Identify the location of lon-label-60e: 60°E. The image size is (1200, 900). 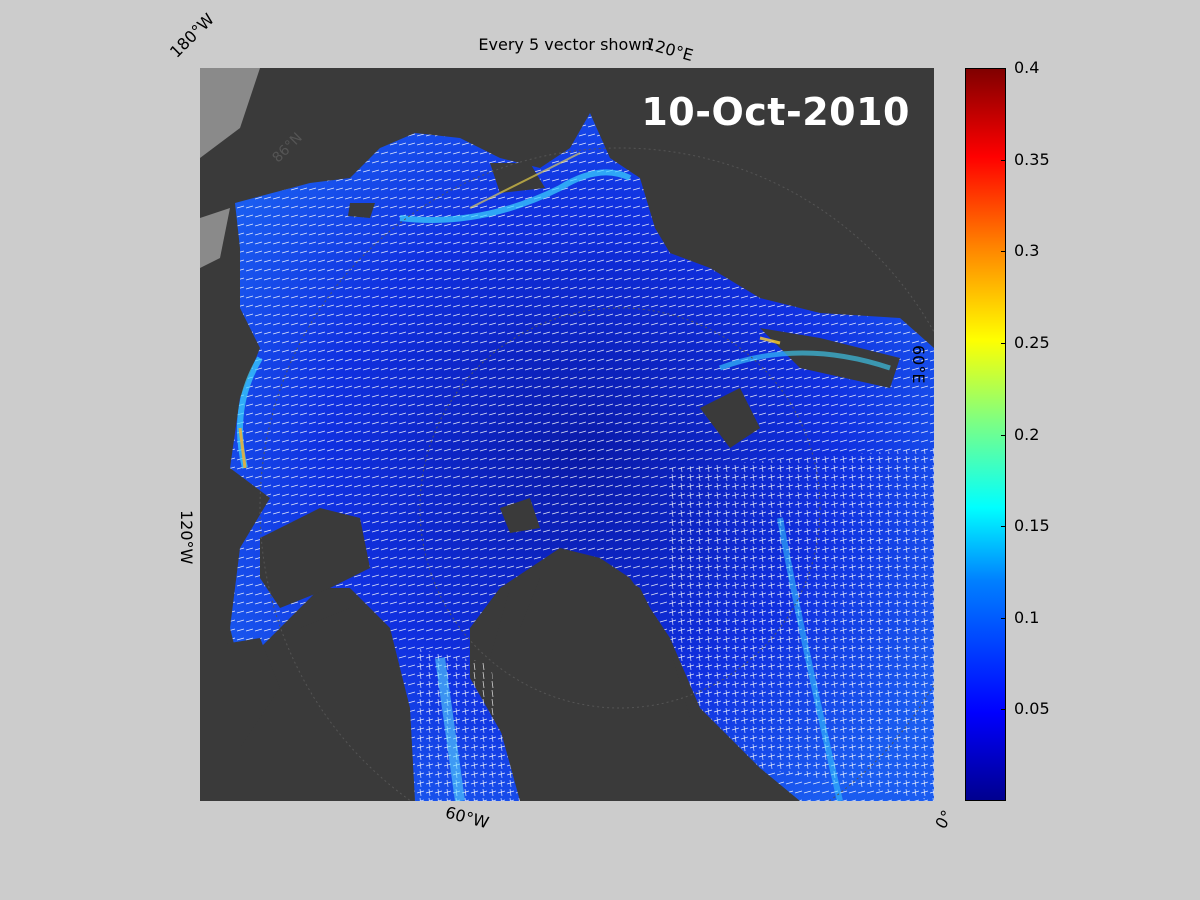
(918, 364).